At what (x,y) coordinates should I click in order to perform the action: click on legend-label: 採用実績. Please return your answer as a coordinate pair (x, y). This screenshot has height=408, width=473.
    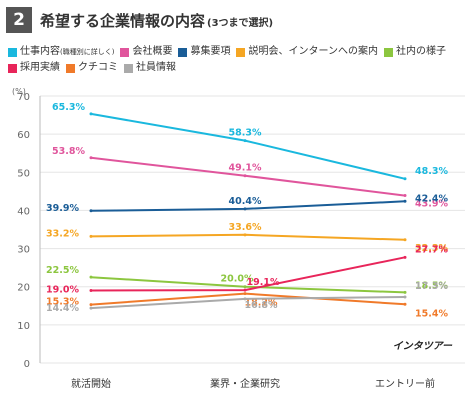
    Looking at the image, I should click on (40, 67).